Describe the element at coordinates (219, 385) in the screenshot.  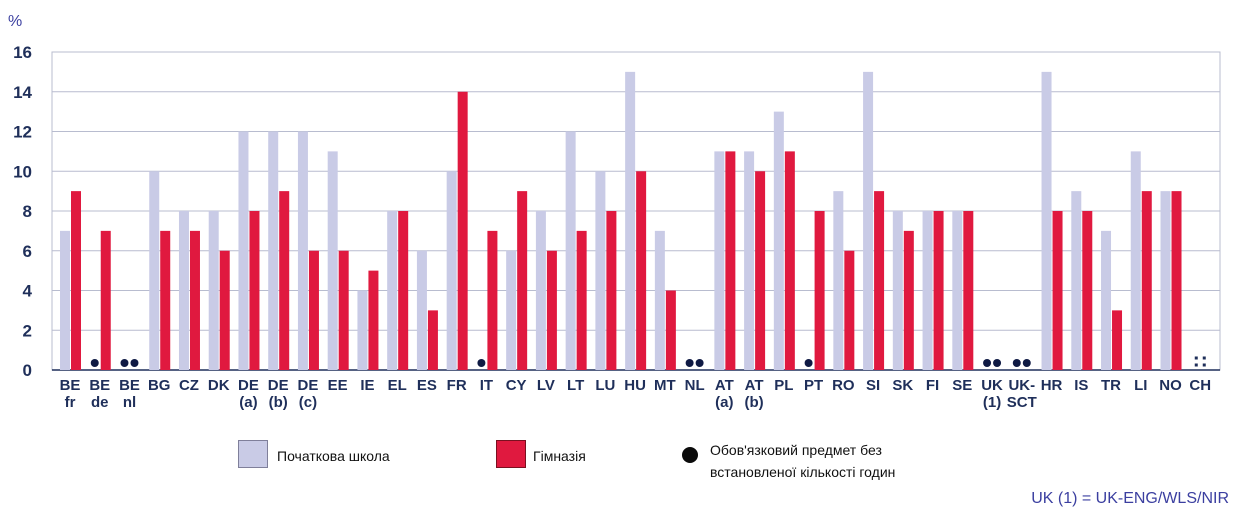
I see `x-category-label: DK` at that location.